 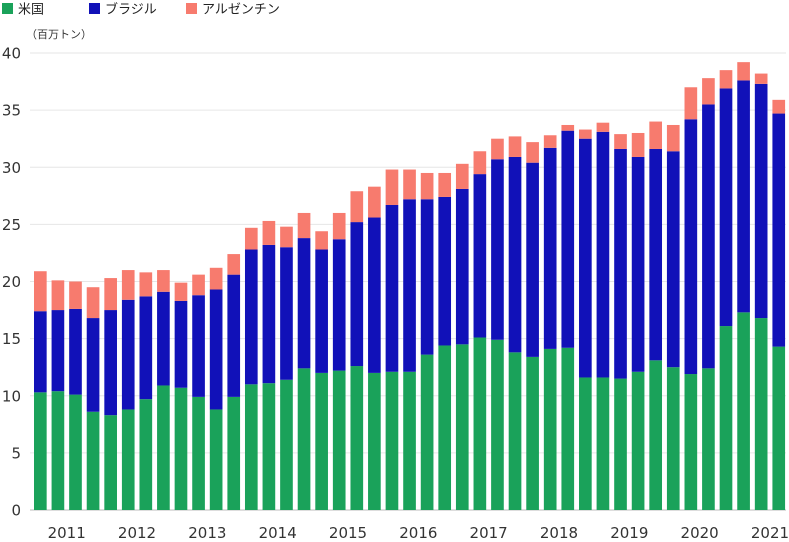 What do you see at coordinates (11, 111) in the screenshot?
I see `y-tick-label: 35` at bounding box center [11, 111].